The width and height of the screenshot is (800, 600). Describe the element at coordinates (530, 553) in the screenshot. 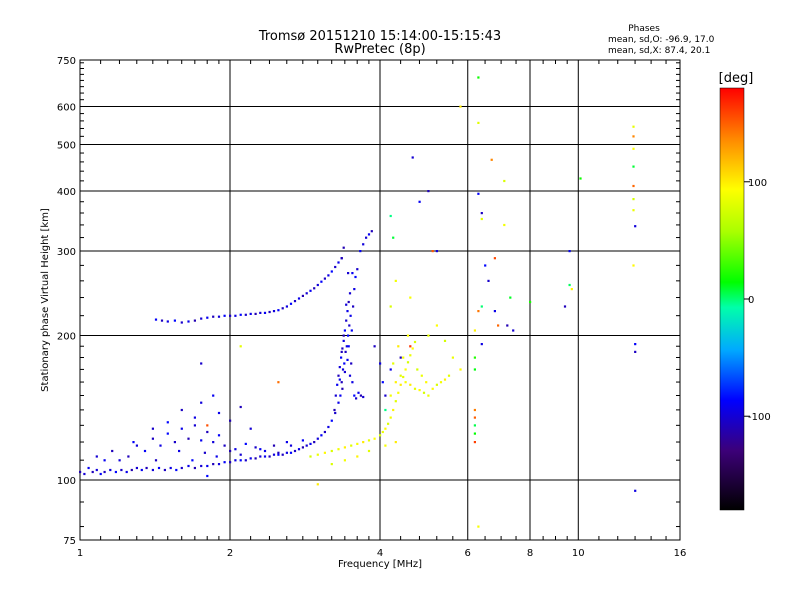

I see `x-tick-label: 8` at that location.